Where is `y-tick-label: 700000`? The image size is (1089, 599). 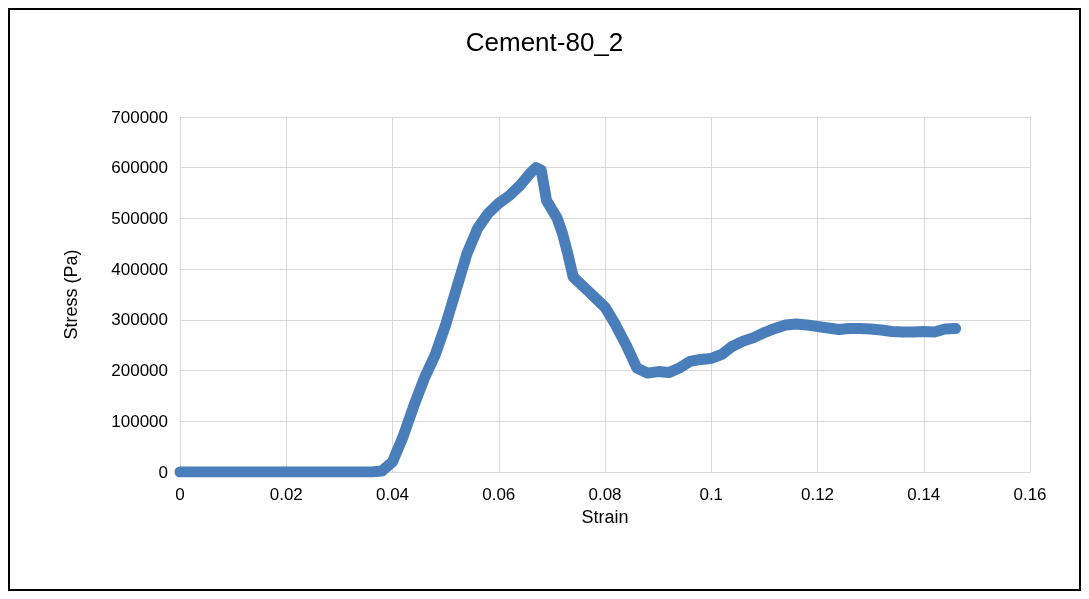 y-tick-label: 700000 is located at coordinates (139, 117).